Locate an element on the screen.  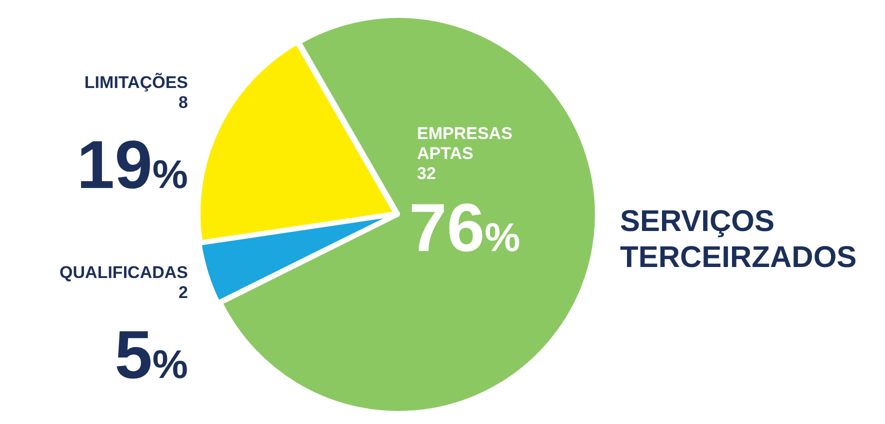
slice-label: EMPRESAS APTAS is located at coordinates (464, 143).